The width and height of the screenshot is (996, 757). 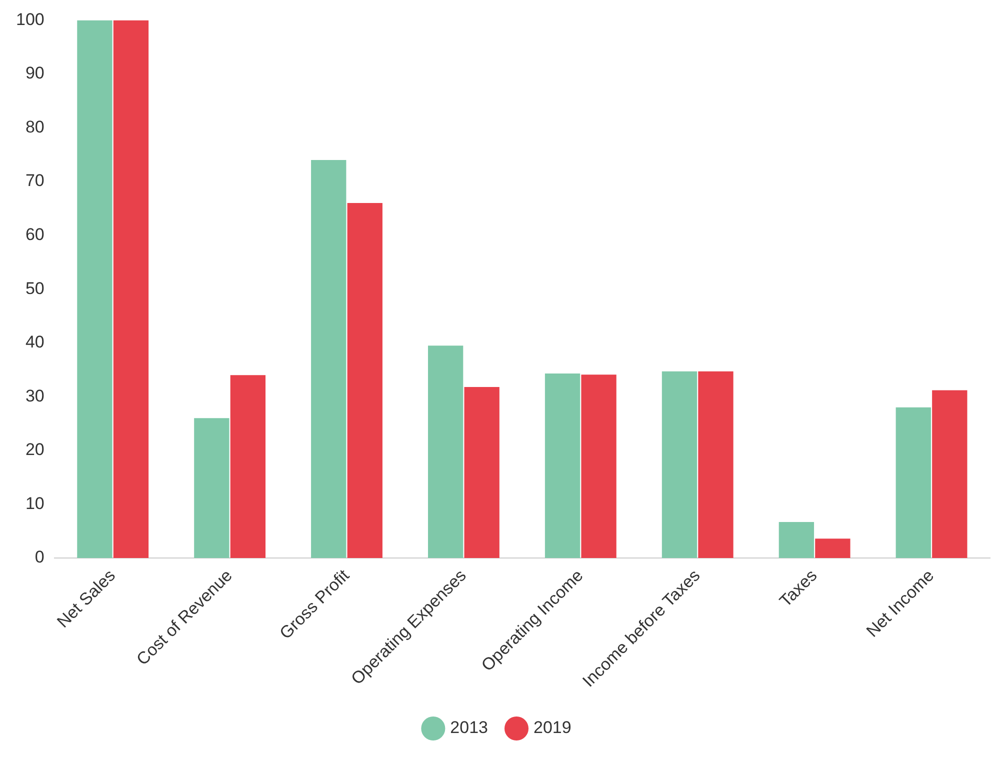 What do you see at coordinates (34, 73) in the screenshot?
I see `y-tick-label: 90` at bounding box center [34, 73].